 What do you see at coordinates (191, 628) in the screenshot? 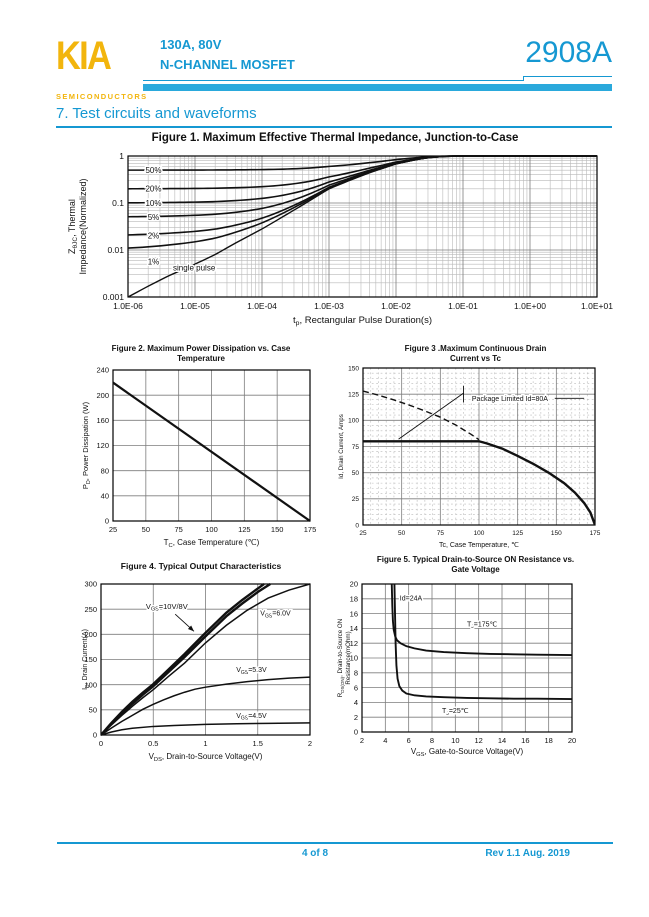
I see `arrowhead` at bounding box center [191, 628].